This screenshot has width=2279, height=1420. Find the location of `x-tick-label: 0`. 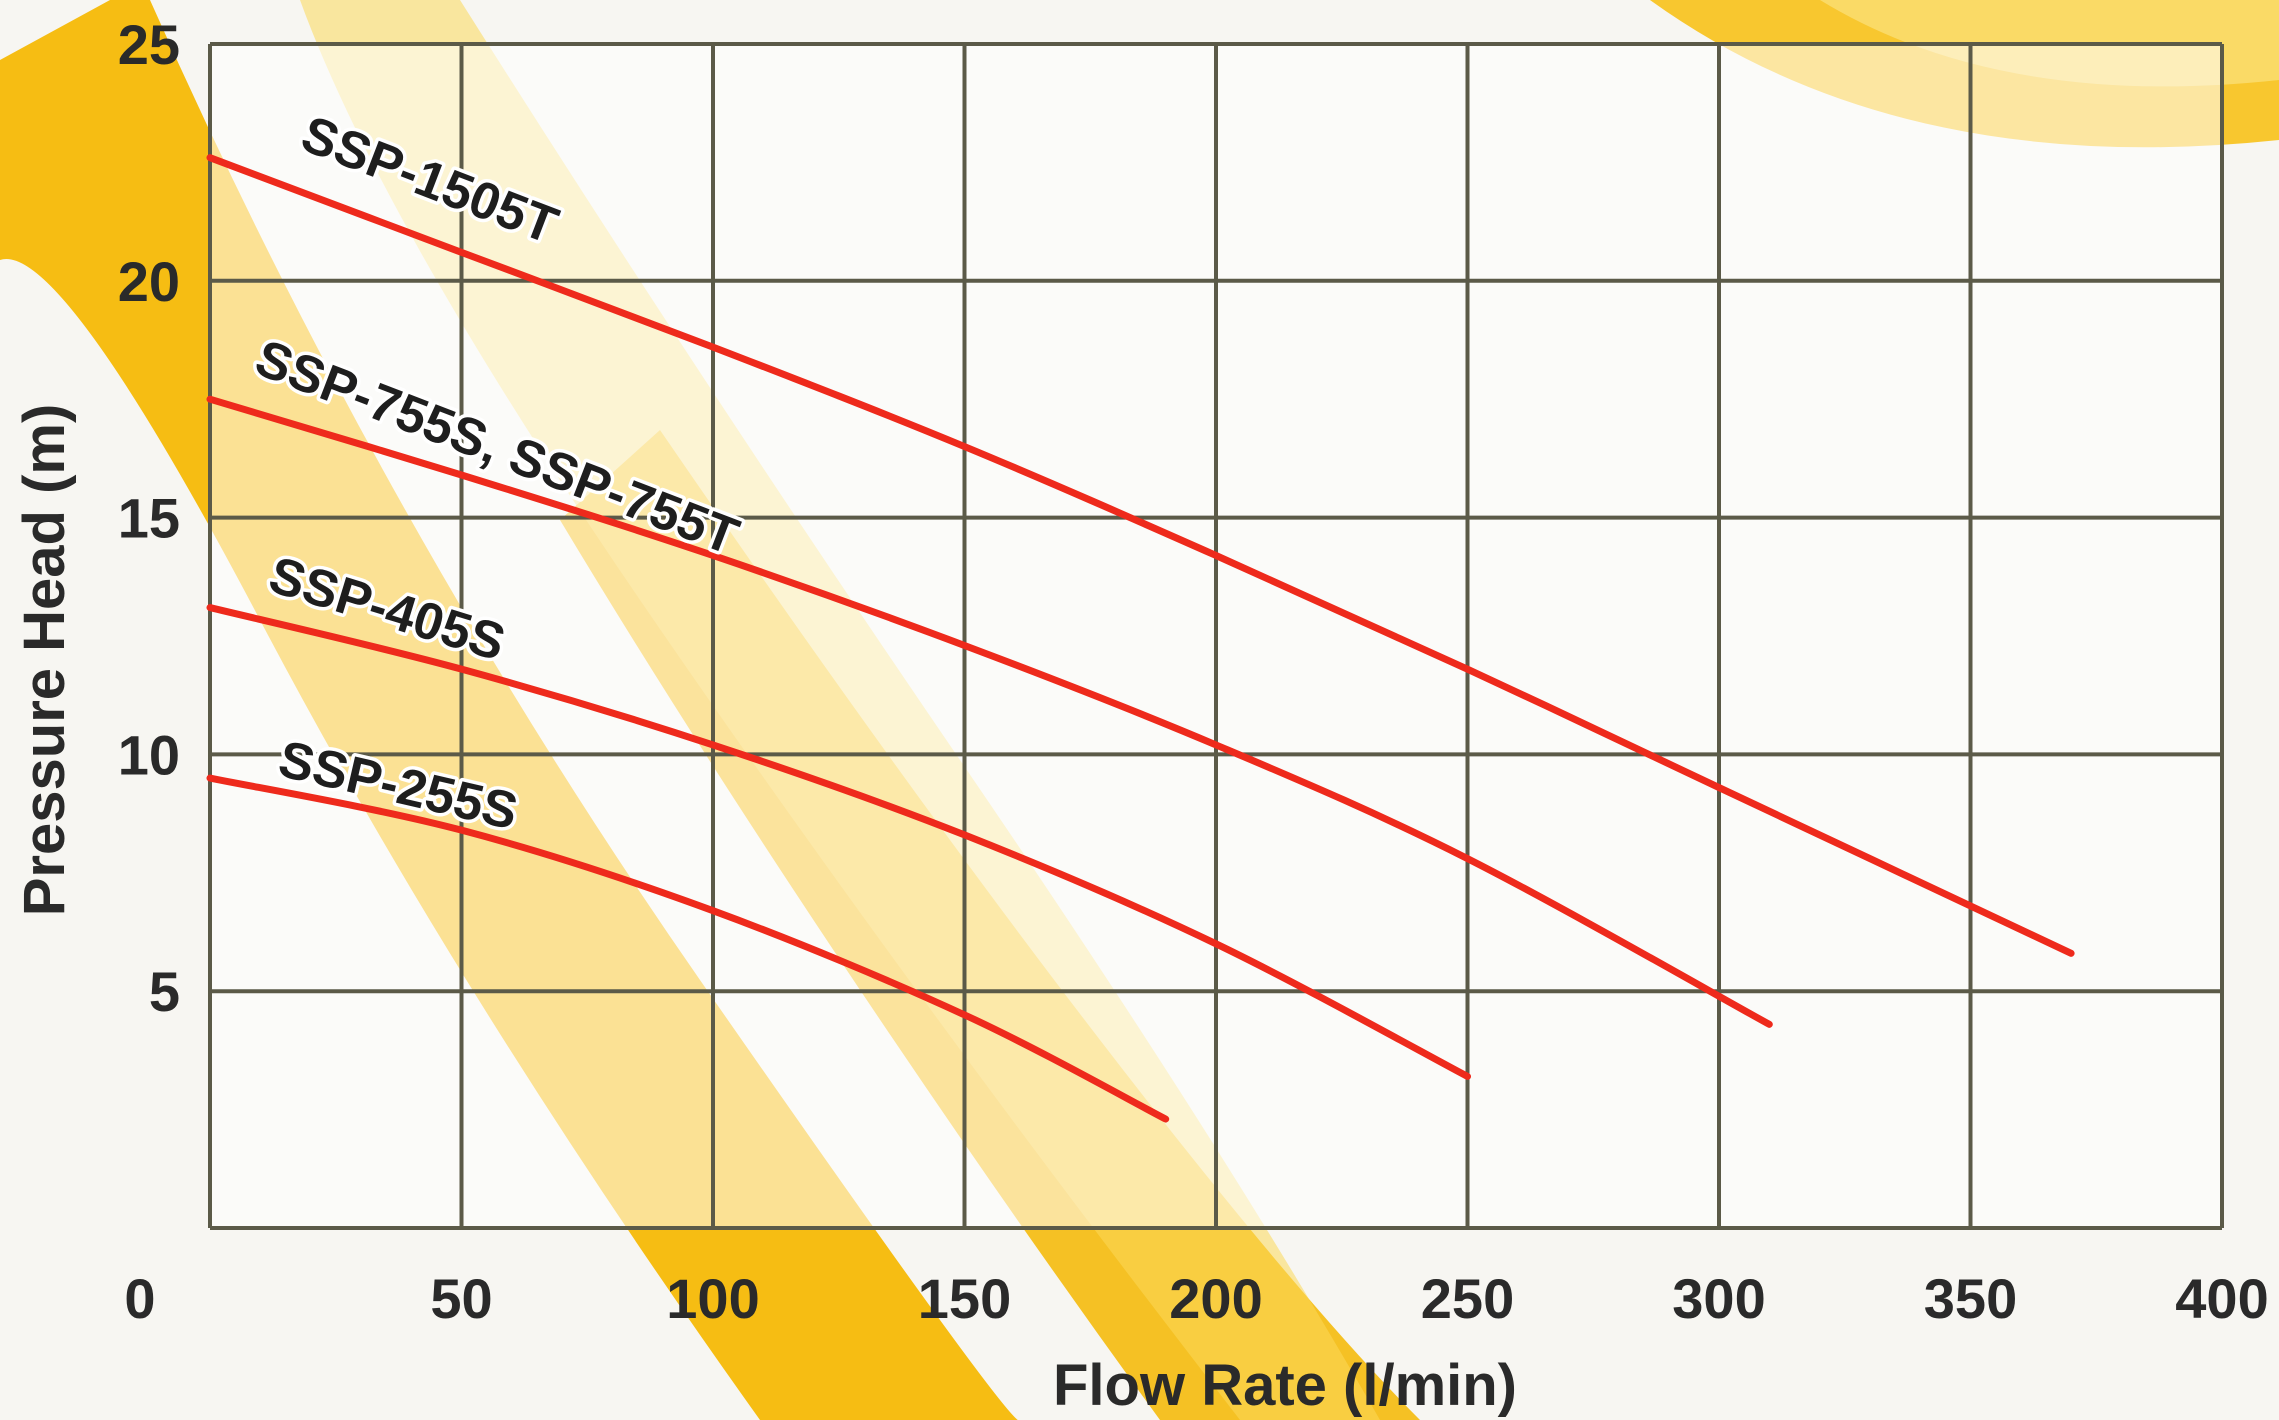

x-tick-label: 0 is located at coordinates (139, 1298).